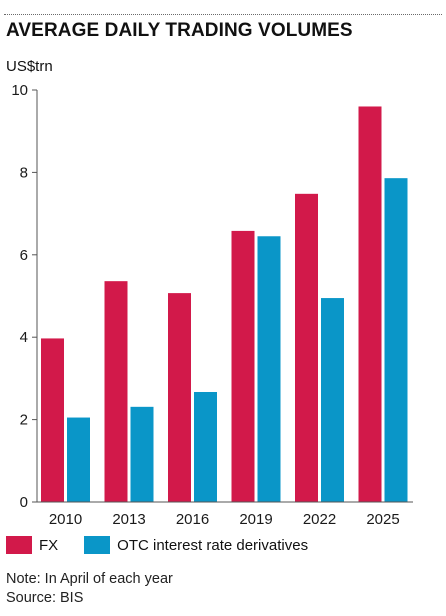 The height and width of the screenshot is (616, 446). I want to click on bar-fx-2016, so click(179, 397).